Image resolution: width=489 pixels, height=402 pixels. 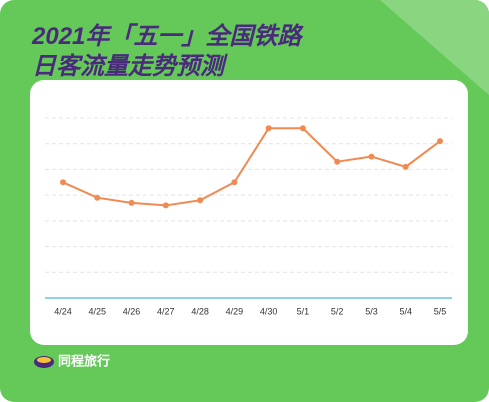 I want to click on x-tick-label: 5/1, so click(x=303, y=311).